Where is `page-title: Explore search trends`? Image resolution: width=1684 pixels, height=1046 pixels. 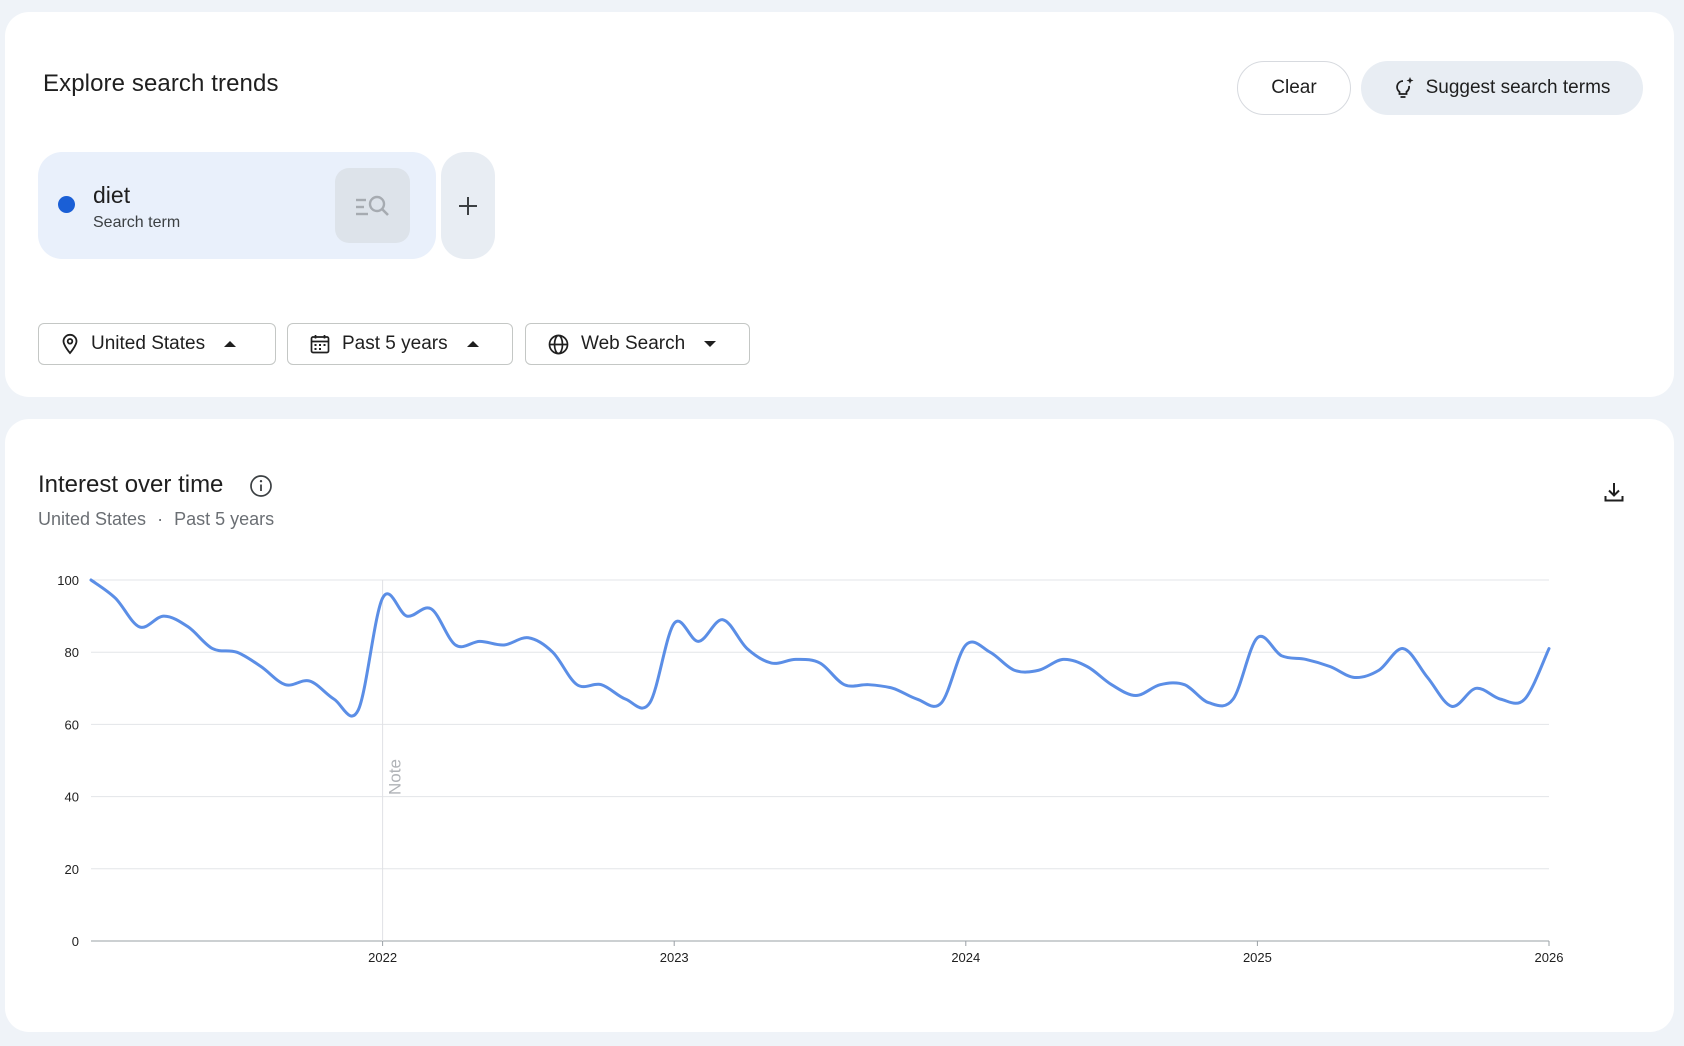 page-title: Explore search trends is located at coordinates (161, 83).